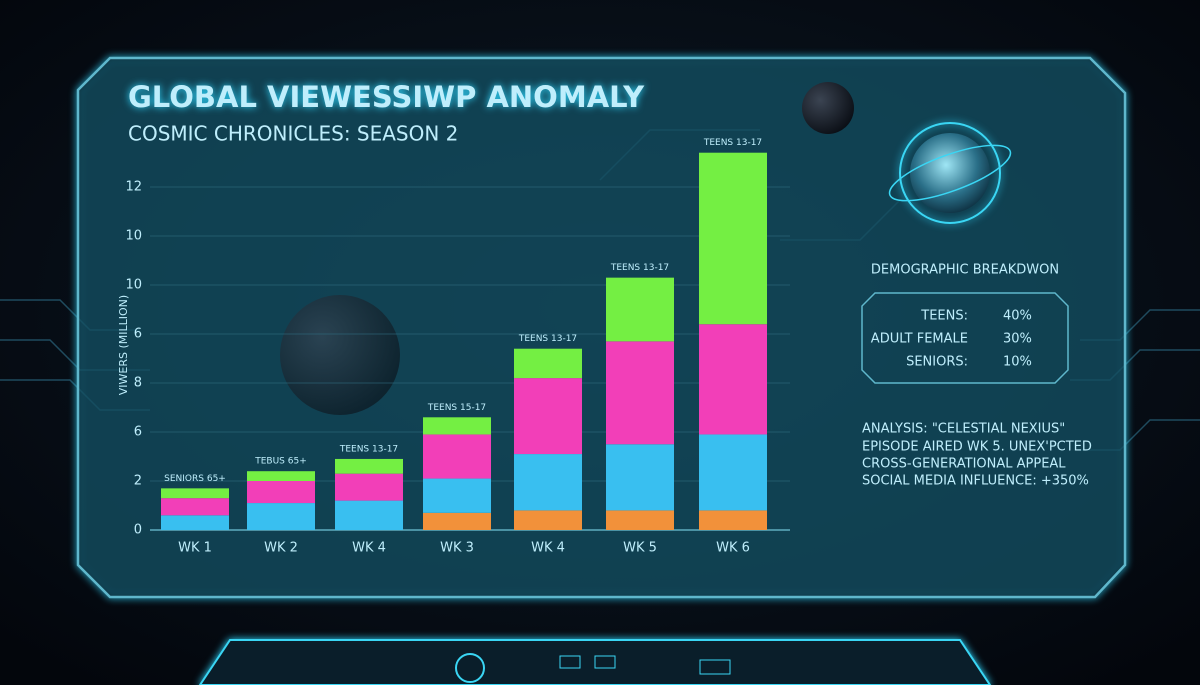  Describe the element at coordinates (975, 481) in the screenshot. I see `analysis-line: SOCIAL MEDIA INFLUENCE: +350%` at that location.